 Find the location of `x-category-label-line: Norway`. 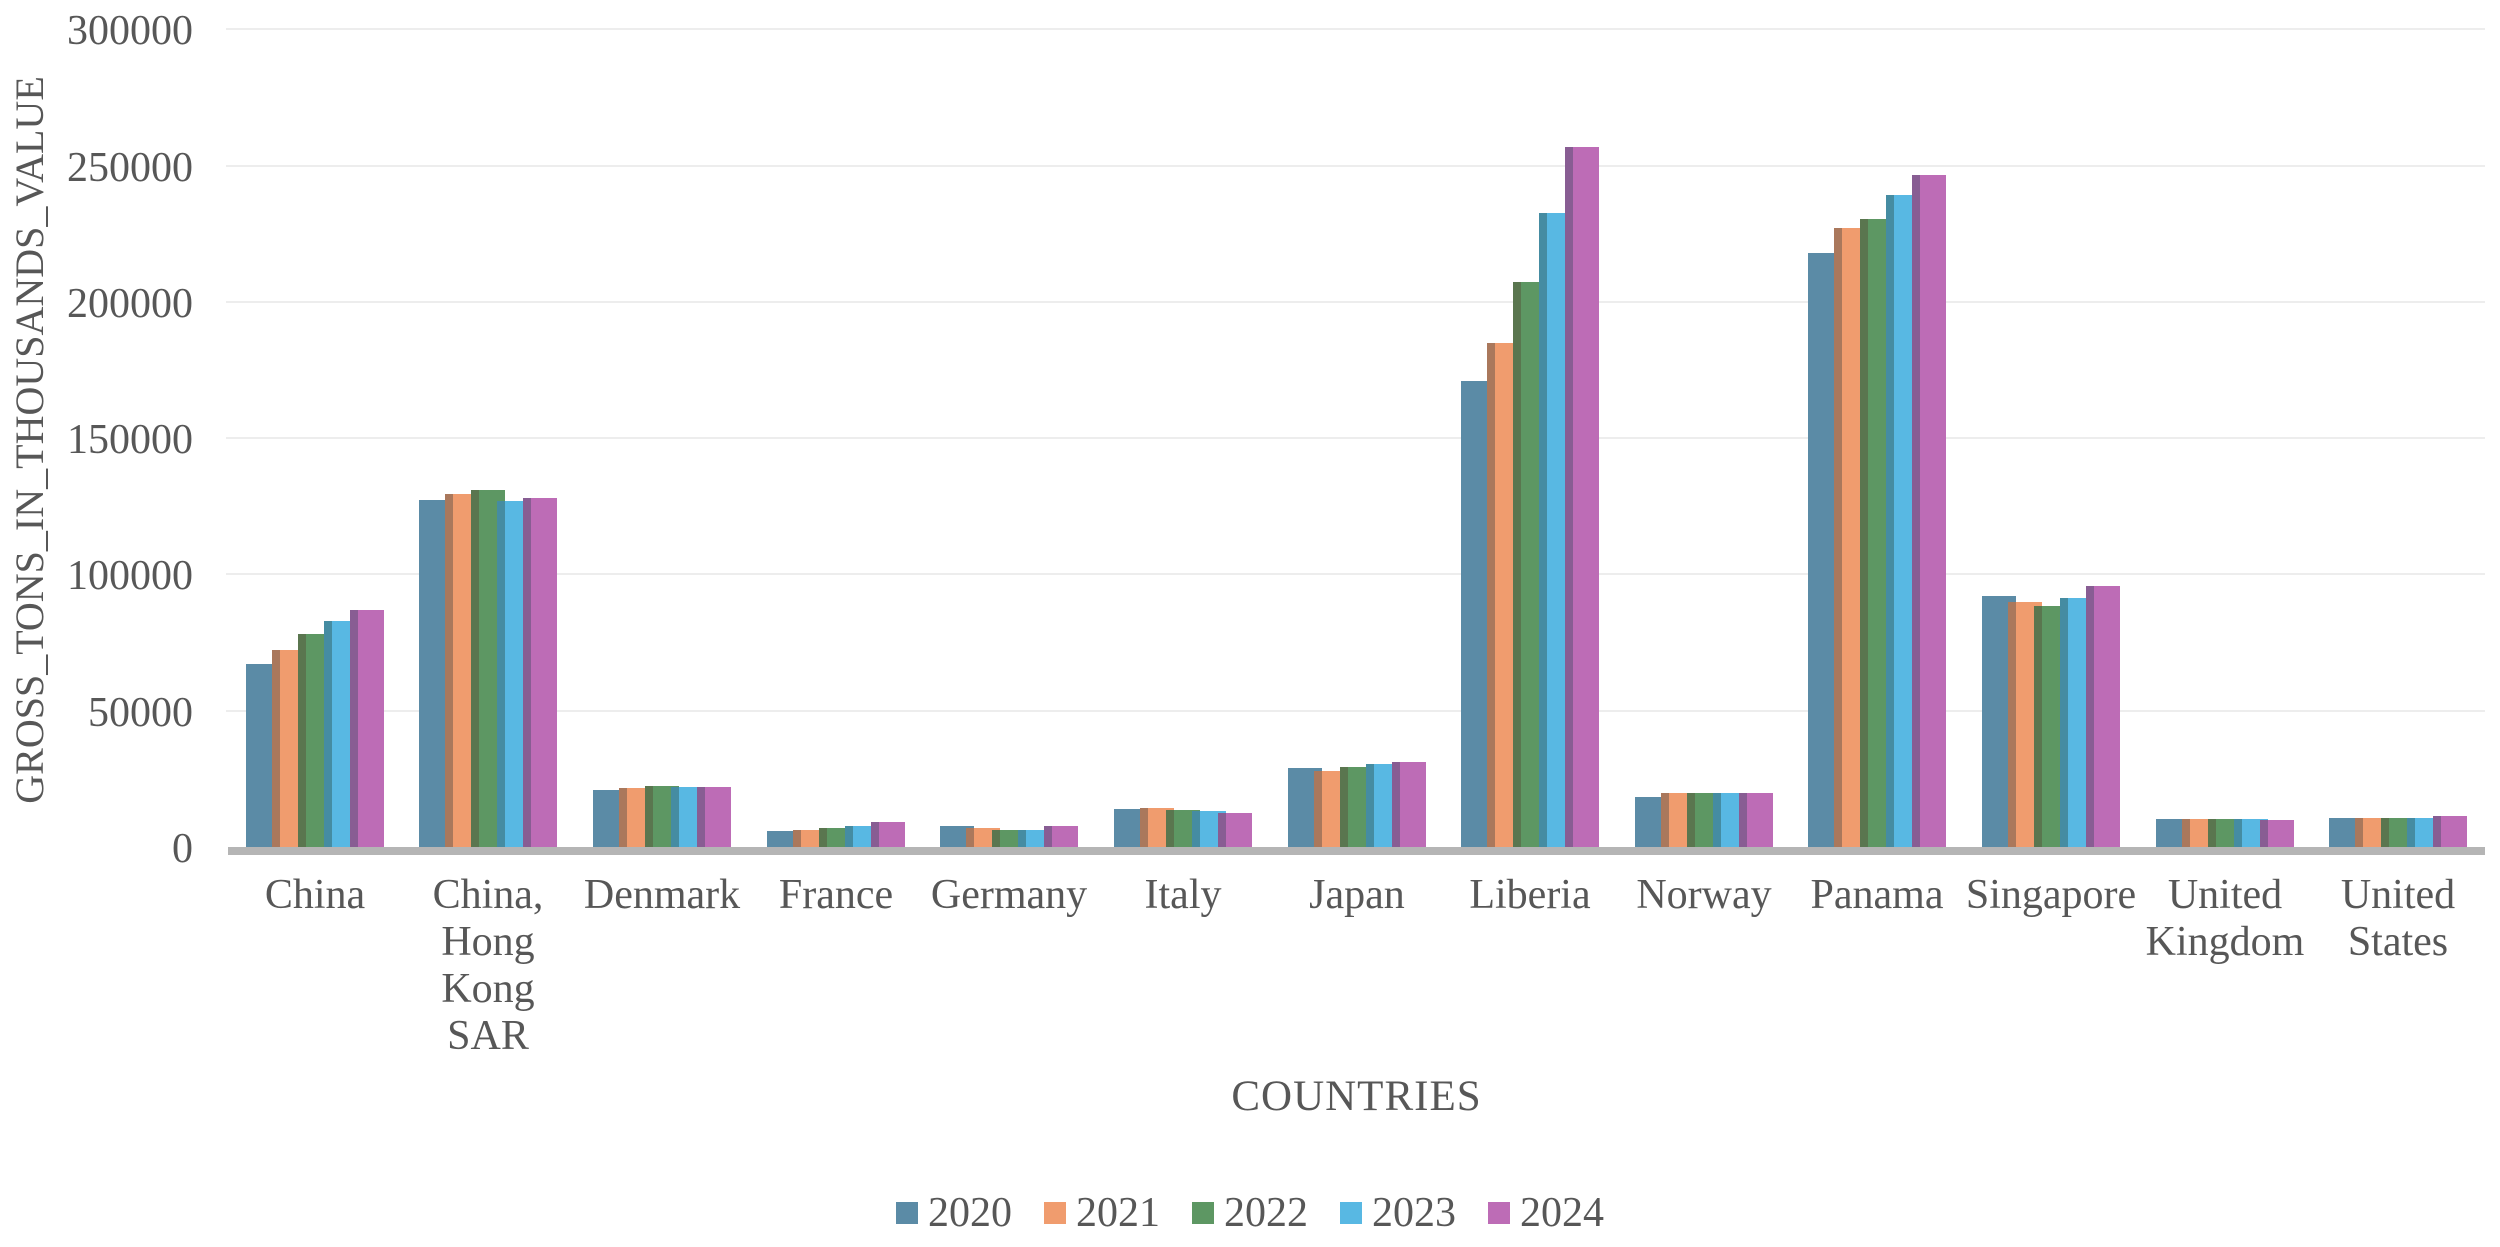

x-category-label-line: Norway is located at coordinates (1704, 895).